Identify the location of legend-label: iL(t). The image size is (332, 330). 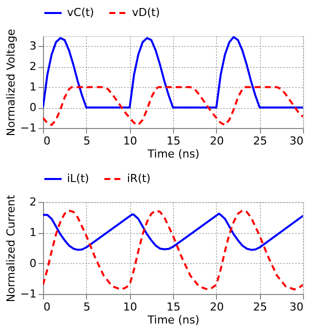
(78, 178).